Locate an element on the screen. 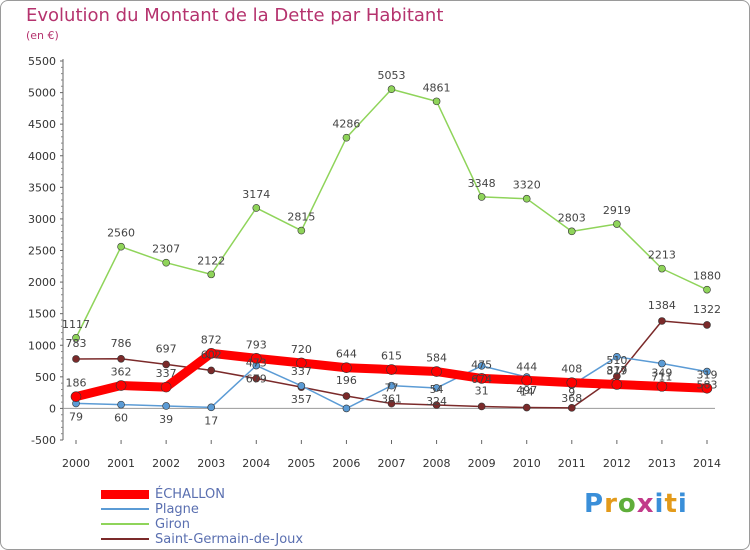 The image size is (750, 550). data-label: 186 is located at coordinates (76, 383).